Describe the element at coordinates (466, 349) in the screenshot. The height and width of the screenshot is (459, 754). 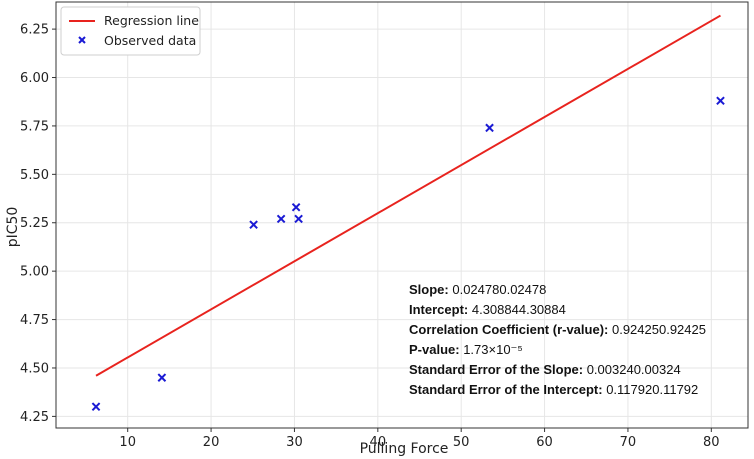
I see `stat-p-value: P-value: 1.73×10⁻⁵` at that location.